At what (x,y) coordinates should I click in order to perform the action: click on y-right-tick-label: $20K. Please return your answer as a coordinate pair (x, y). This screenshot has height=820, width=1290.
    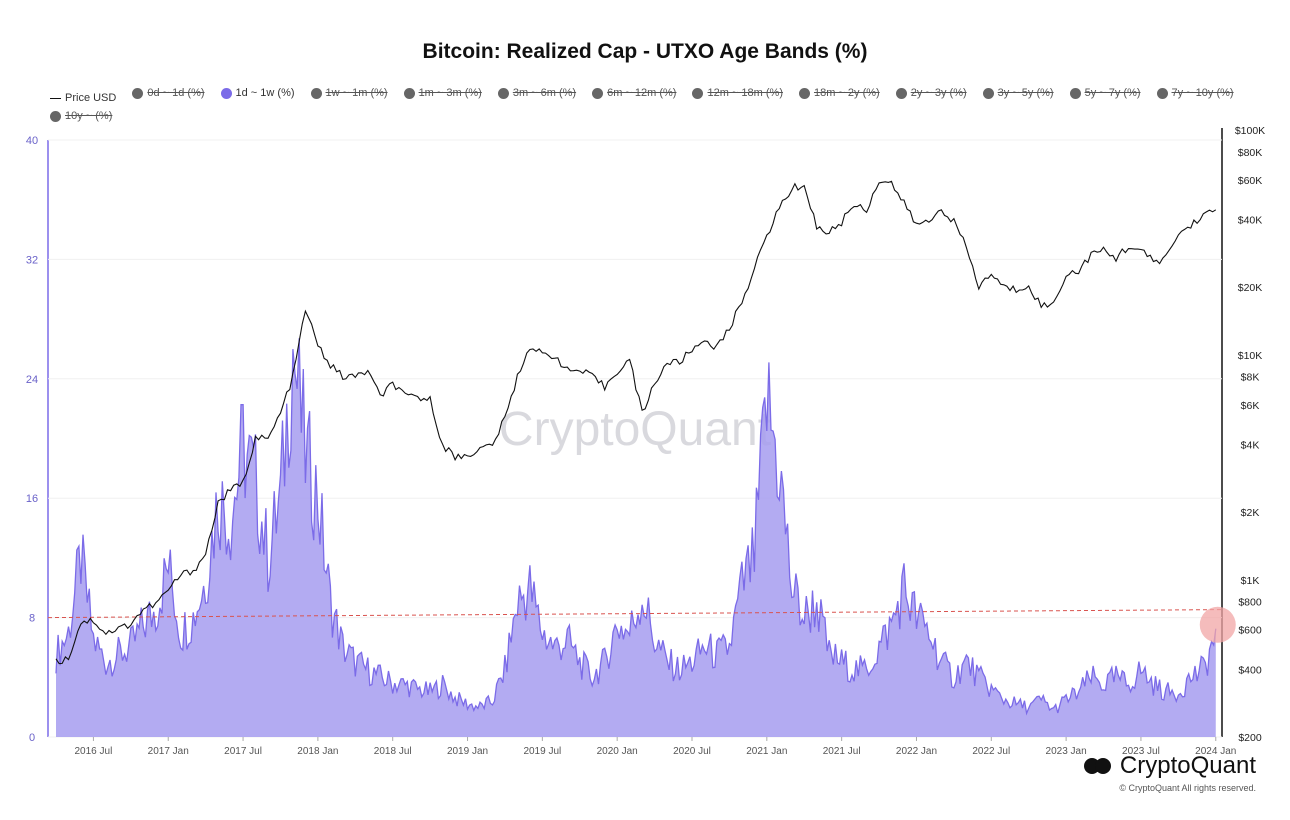
    Looking at the image, I should click on (1250, 288).